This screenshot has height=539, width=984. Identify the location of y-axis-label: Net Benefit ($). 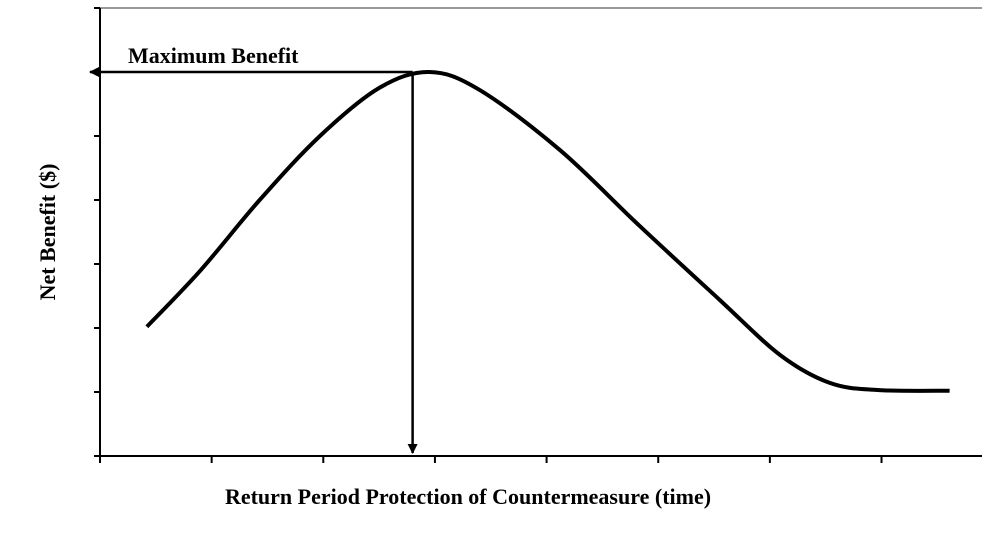
(47, 232).